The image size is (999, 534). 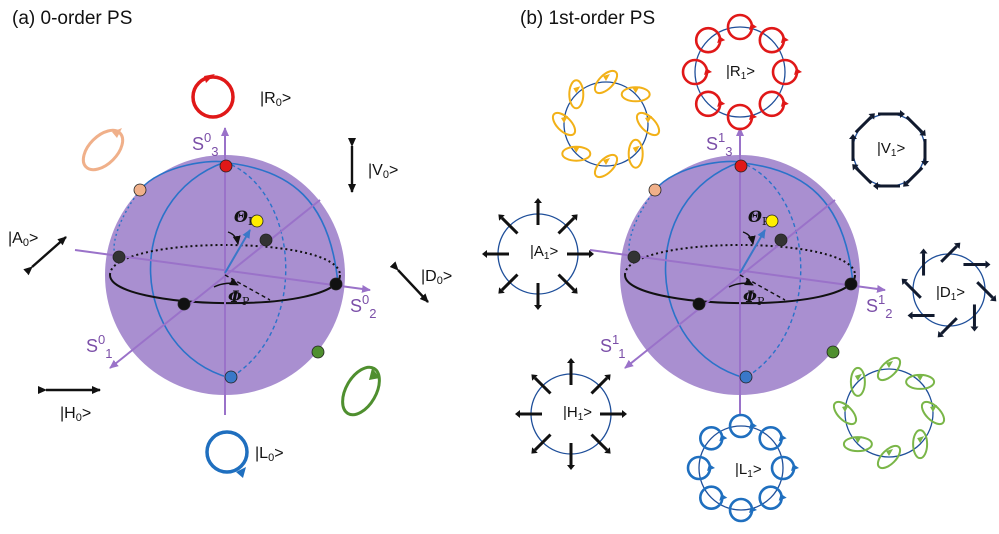 What do you see at coordinates (269, 454) in the screenshot?
I see `l0-label: |L0>` at bounding box center [269, 454].